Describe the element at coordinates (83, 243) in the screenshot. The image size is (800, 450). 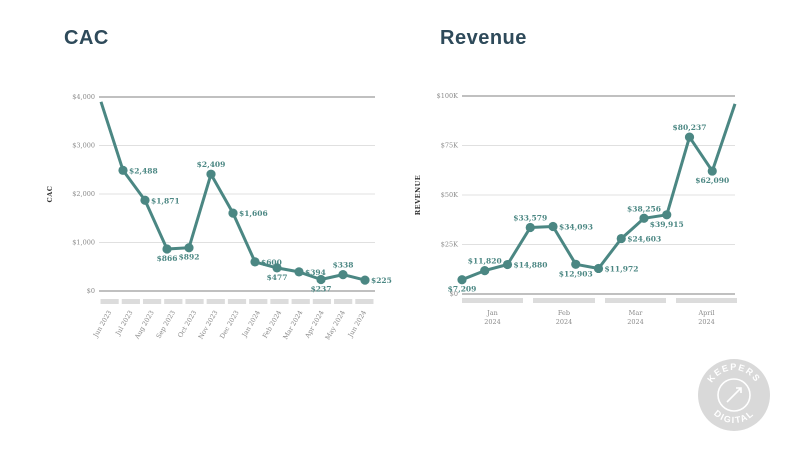
I see `cac-y-tick-label: $1,000` at that location.